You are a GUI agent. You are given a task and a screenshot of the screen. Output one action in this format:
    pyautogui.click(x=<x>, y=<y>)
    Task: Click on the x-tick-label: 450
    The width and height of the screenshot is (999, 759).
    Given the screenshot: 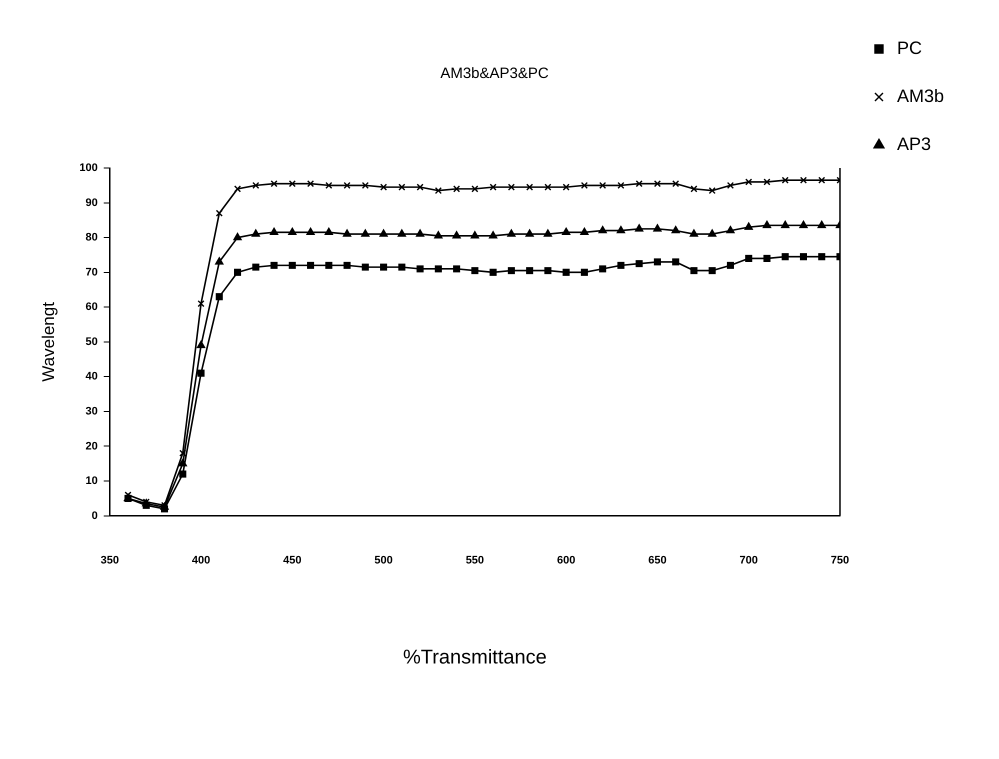 What is the action you would take?
    pyautogui.click(x=292, y=560)
    